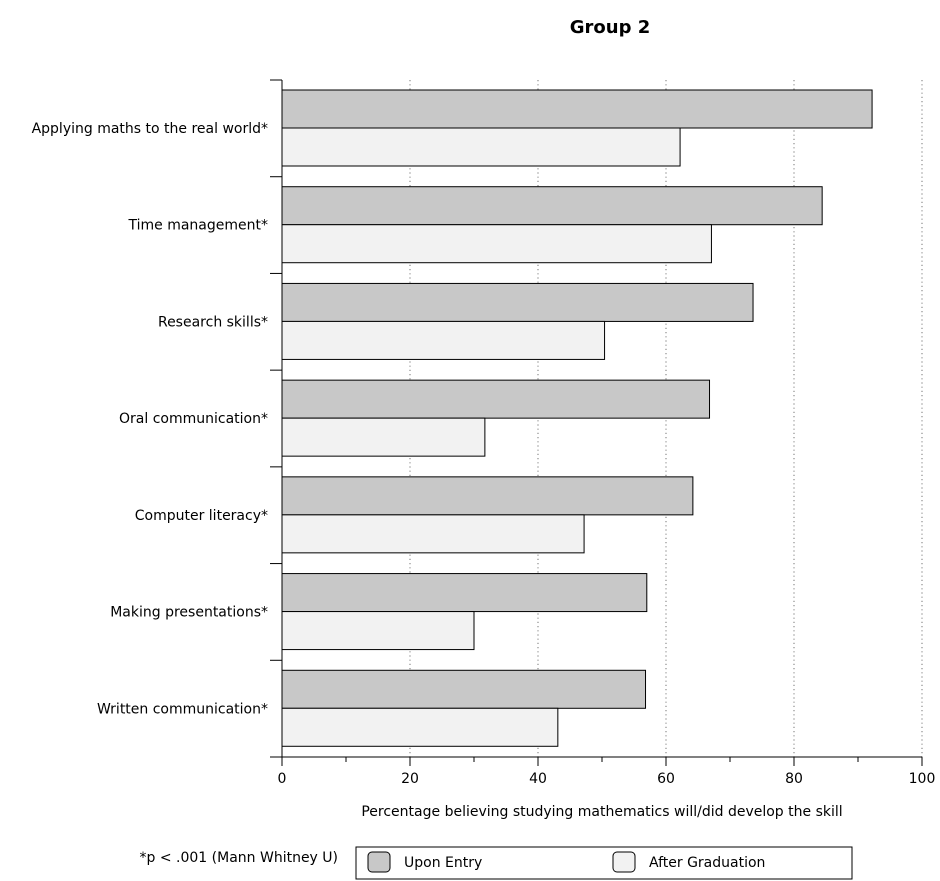 The height and width of the screenshot is (881, 940). What do you see at coordinates (707, 863) in the screenshot?
I see `legend-label: After Graduation` at bounding box center [707, 863].